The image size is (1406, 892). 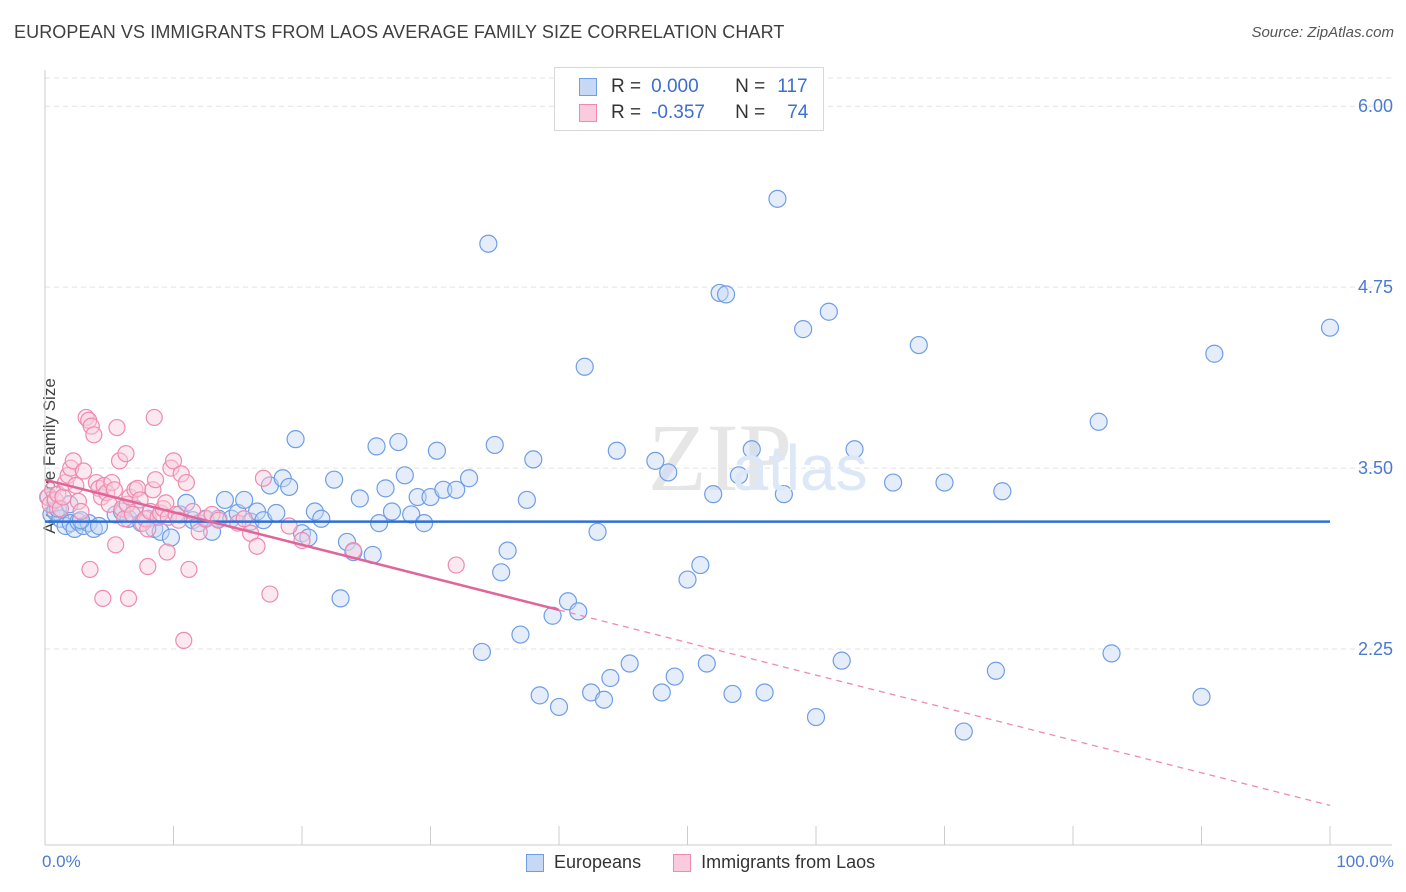 I want to click on laos-legend-label: Immigrants from Laos, so click(x=788, y=862).